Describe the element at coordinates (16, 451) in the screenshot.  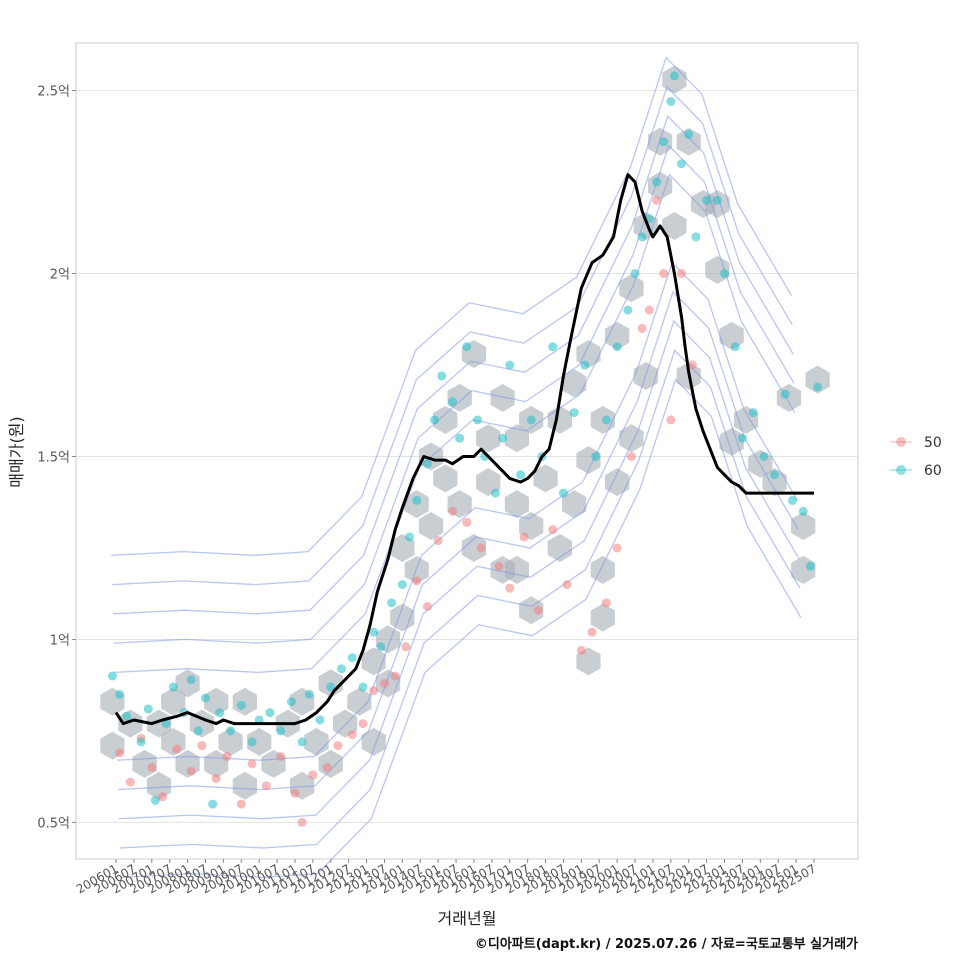
I see `y-axis-title: 매매가(원)` at that location.